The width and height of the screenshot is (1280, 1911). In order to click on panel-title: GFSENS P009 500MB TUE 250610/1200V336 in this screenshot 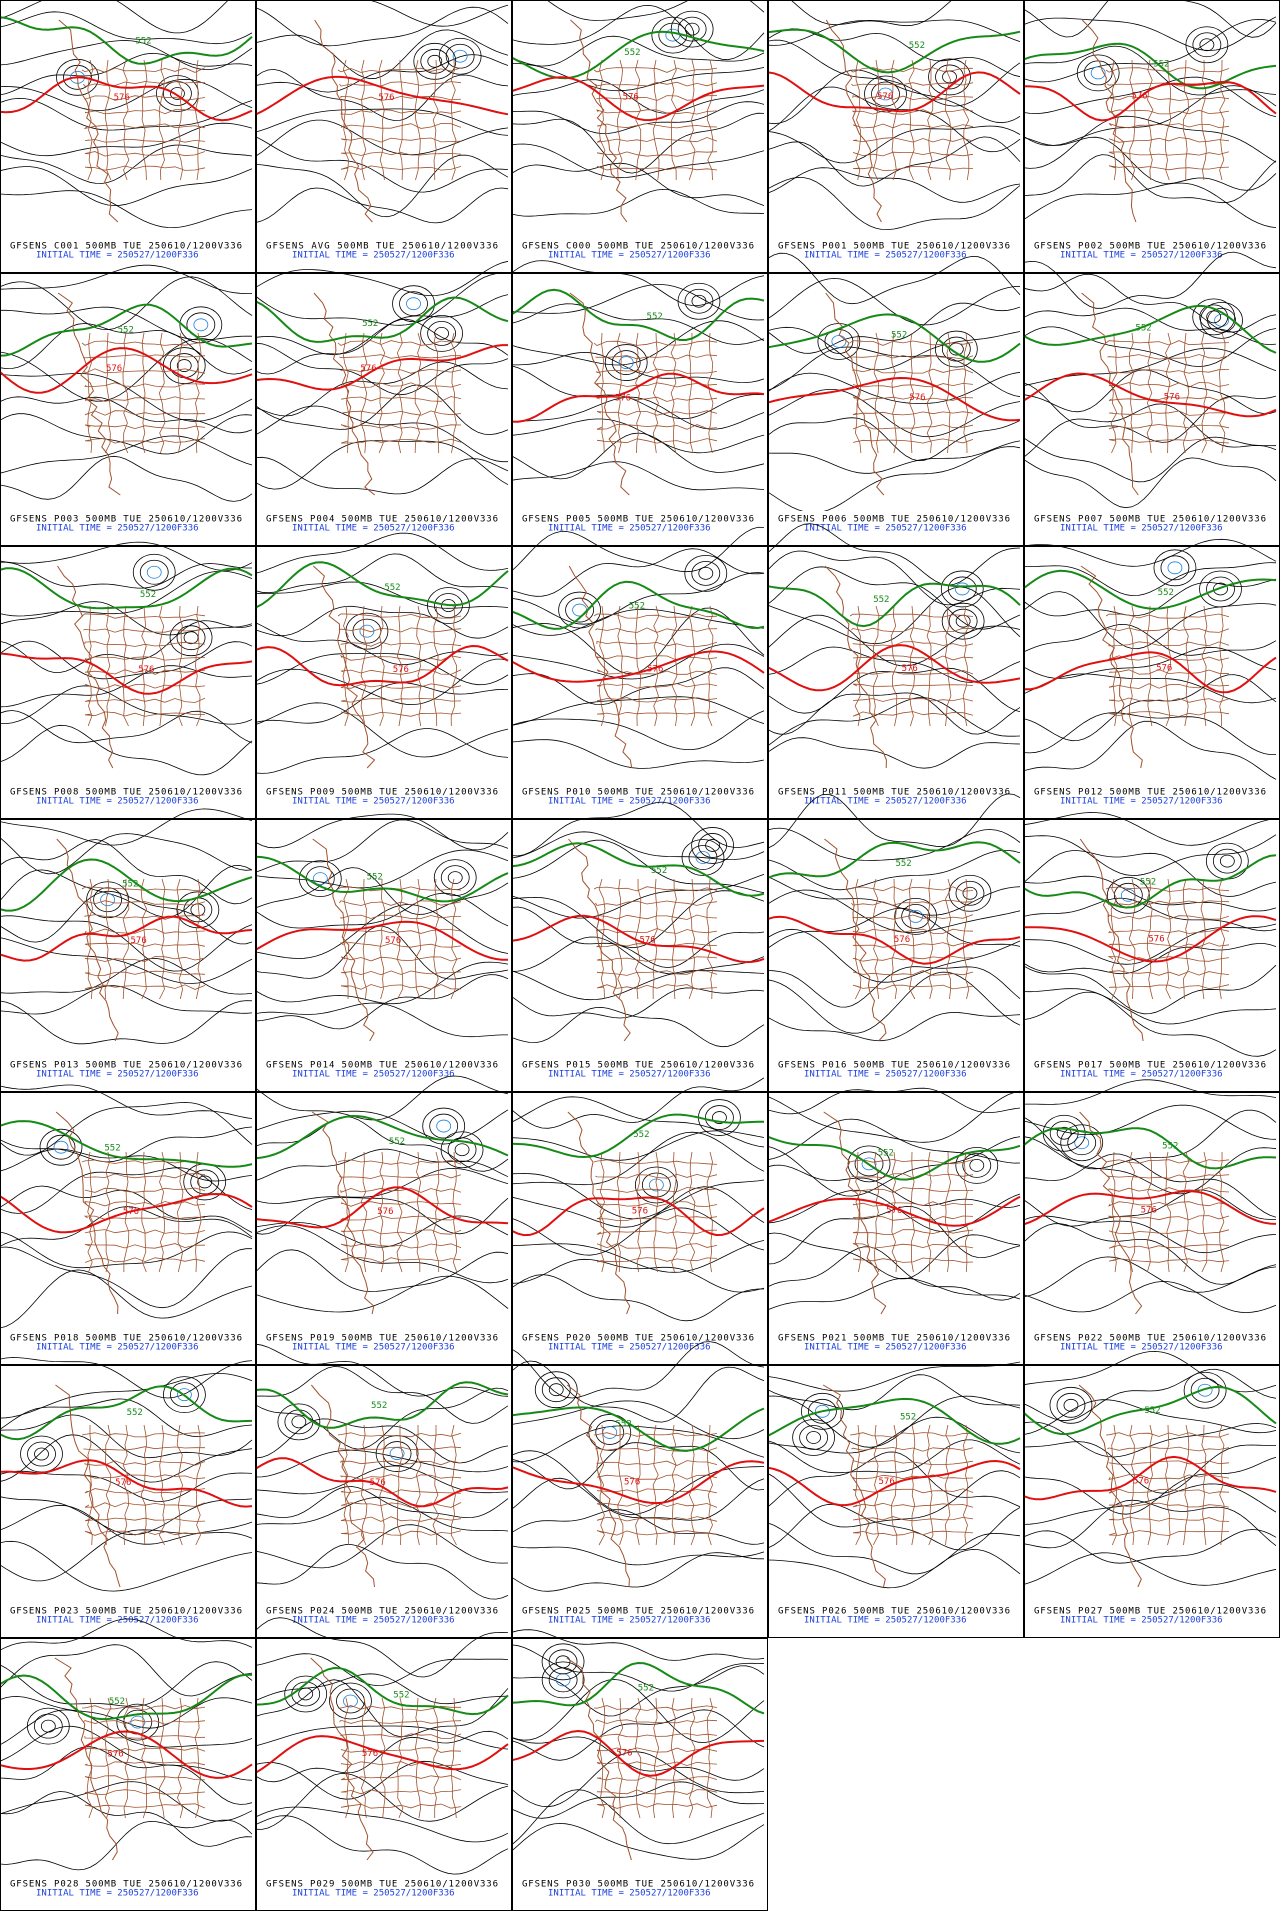, I will do `click(382, 793)`.